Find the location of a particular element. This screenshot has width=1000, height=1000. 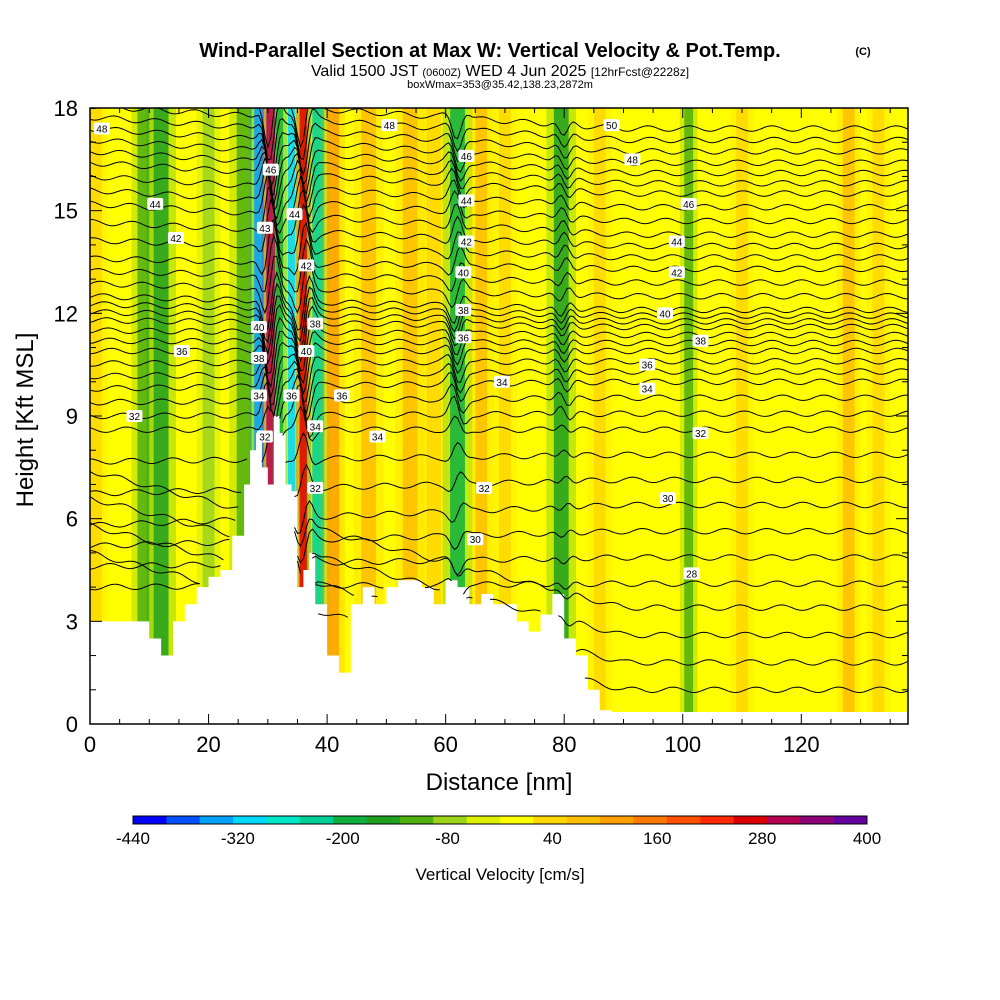

theta-contour-label: 44 is located at coordinates (155, 204).